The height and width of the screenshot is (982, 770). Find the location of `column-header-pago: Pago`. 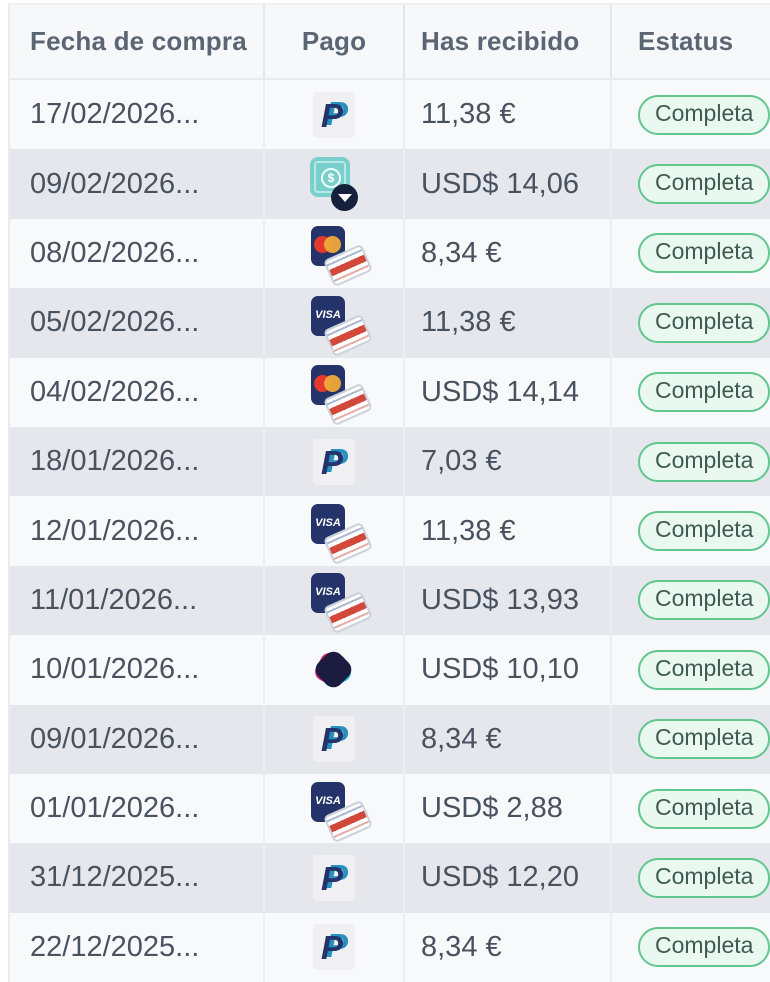

column-header-pago: Pago is located at coordinates (333, 41).